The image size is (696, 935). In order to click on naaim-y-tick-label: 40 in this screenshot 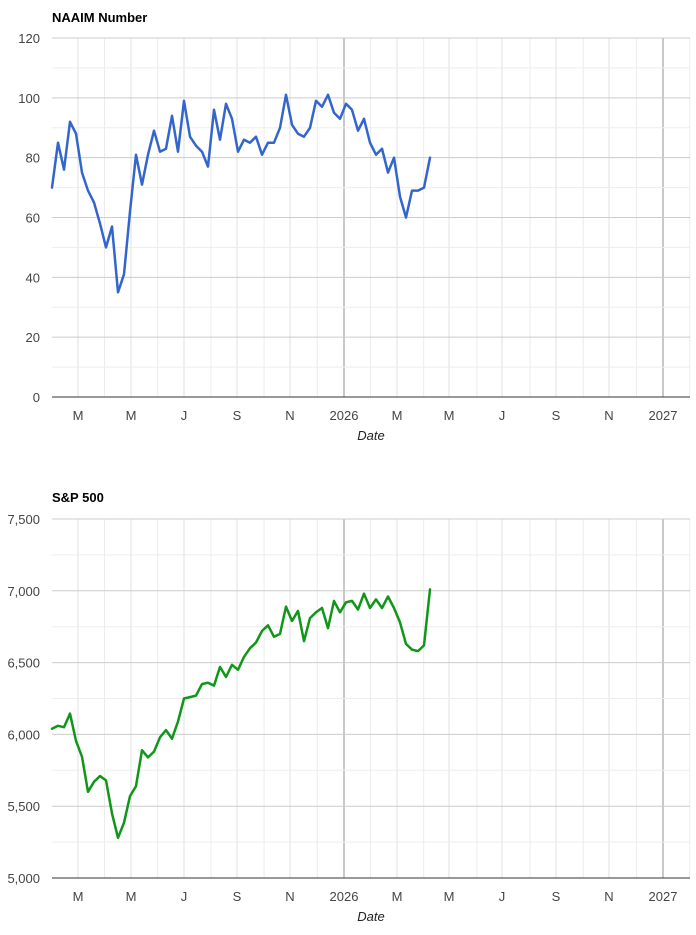, I will do `click(33, 277)`.